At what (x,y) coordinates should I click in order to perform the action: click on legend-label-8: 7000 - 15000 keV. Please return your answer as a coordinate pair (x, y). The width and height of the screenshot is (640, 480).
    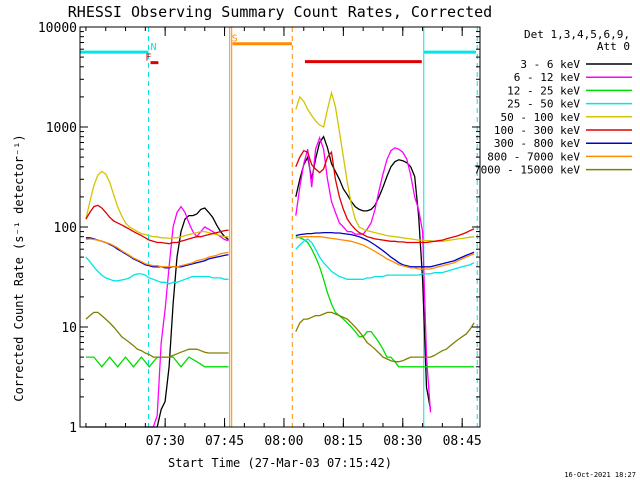
    Looking at the image, I should click on (527, 170).